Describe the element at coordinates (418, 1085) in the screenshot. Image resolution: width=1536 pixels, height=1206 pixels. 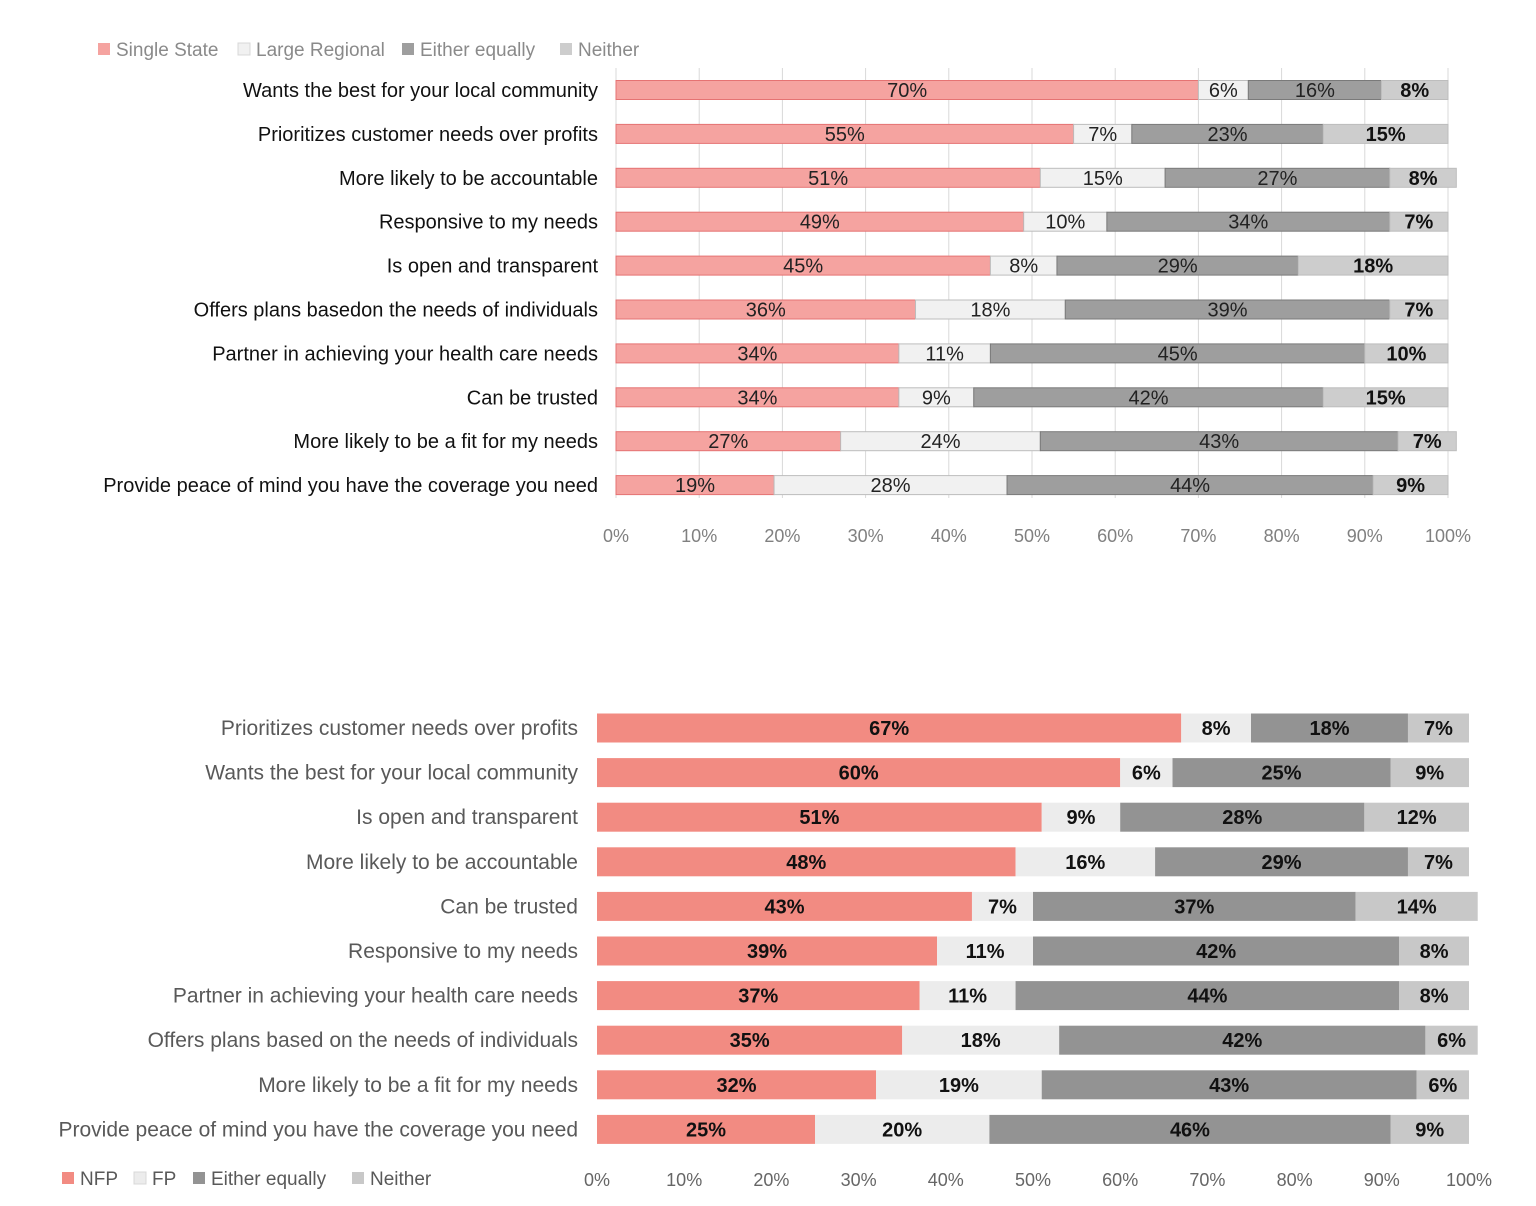
I see `category-label: More likely to be a fit for my needs` at that location.